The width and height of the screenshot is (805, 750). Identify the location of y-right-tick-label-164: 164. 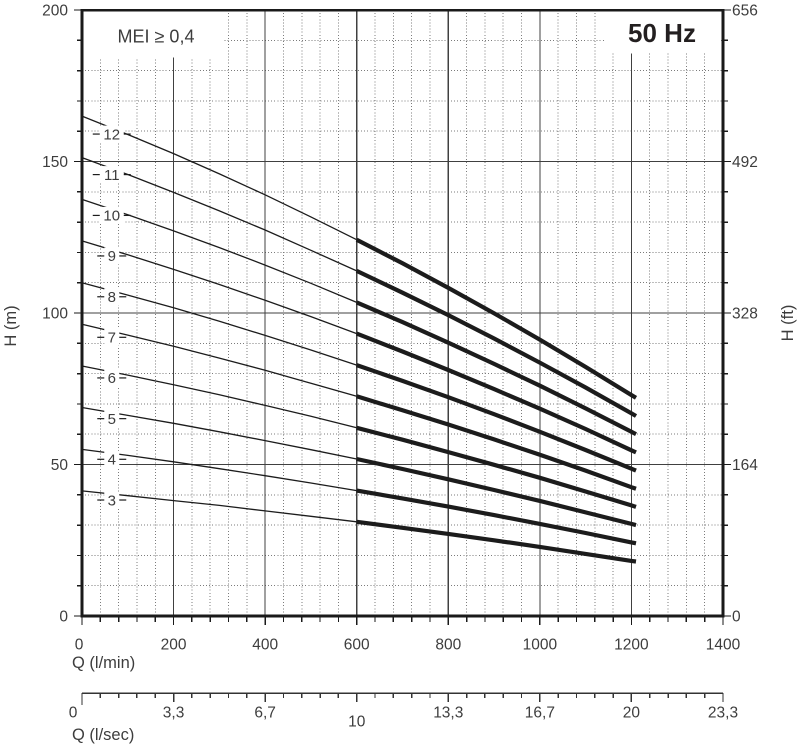
(745, 465).